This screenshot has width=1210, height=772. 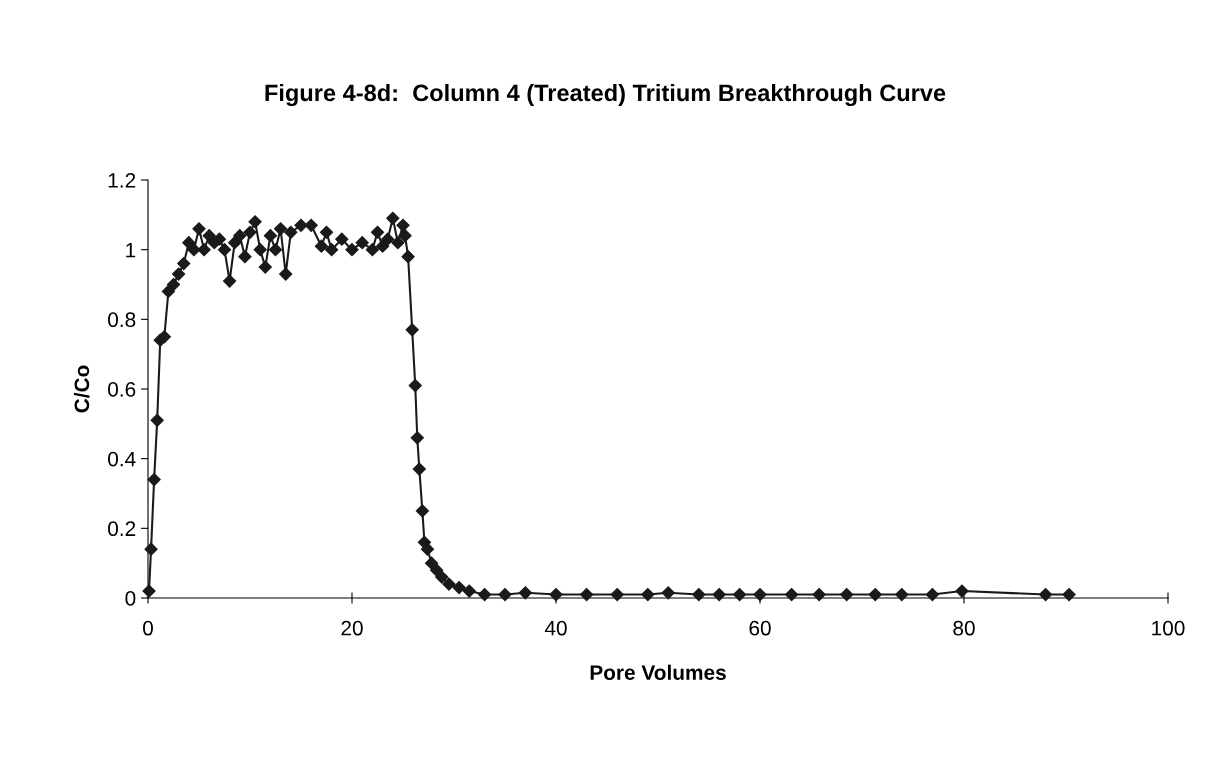 What do you see at coordinates (1168, 628) in the screenshot?
I see `x-tick-label: 100` at bounding box center [1168, 628].